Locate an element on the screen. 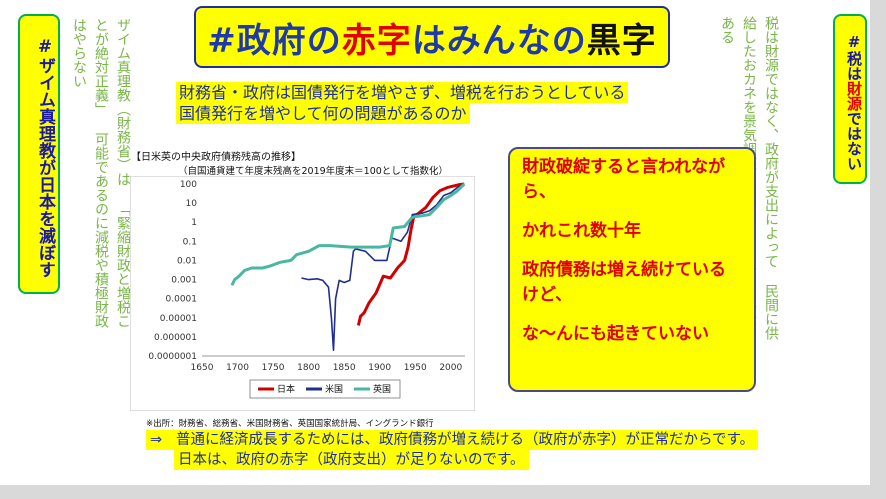 The width and height of the screenshot is (886, 499). x-tick-label: 1650 is located at coordinates (202, 368).